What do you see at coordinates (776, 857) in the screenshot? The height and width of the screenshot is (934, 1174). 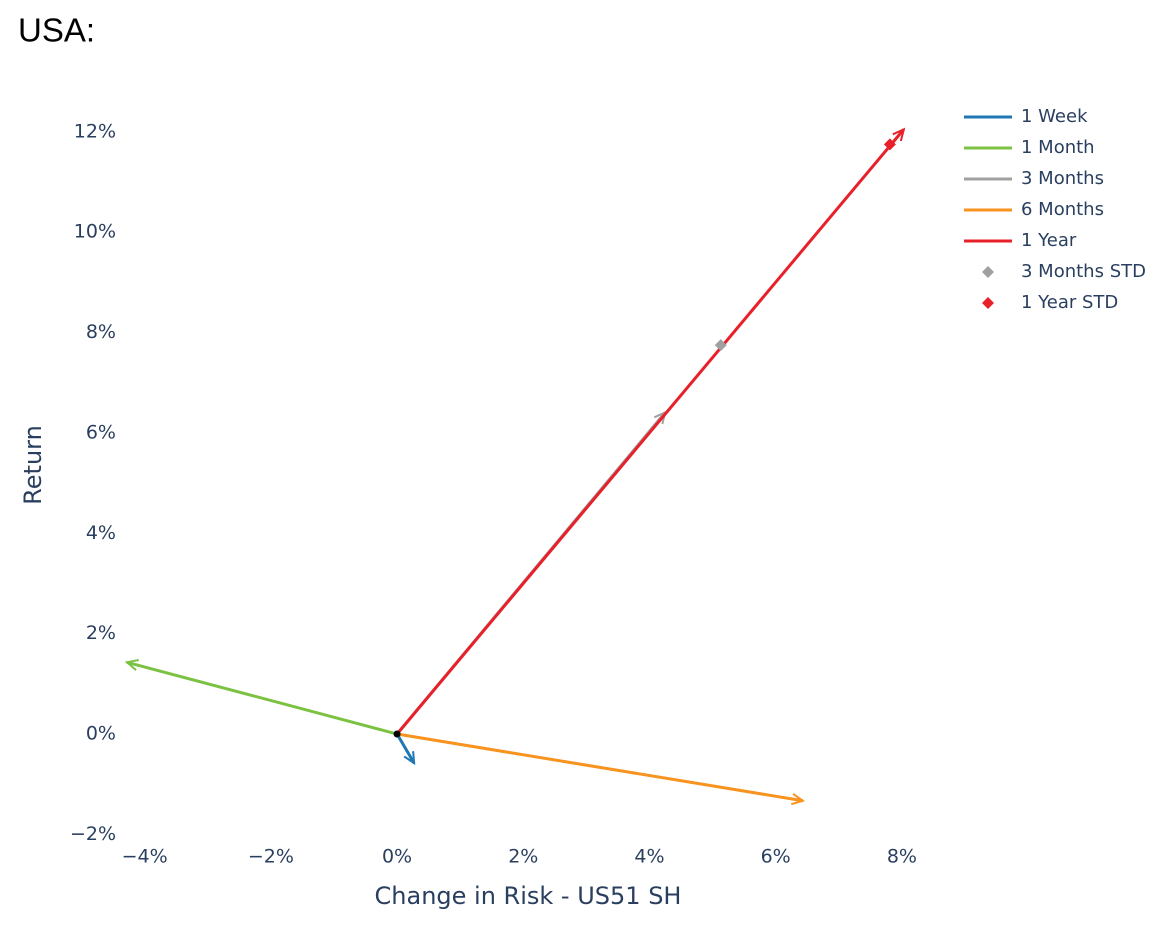 I see `x-tick-label: 6%` at bounding box center [776, 857].